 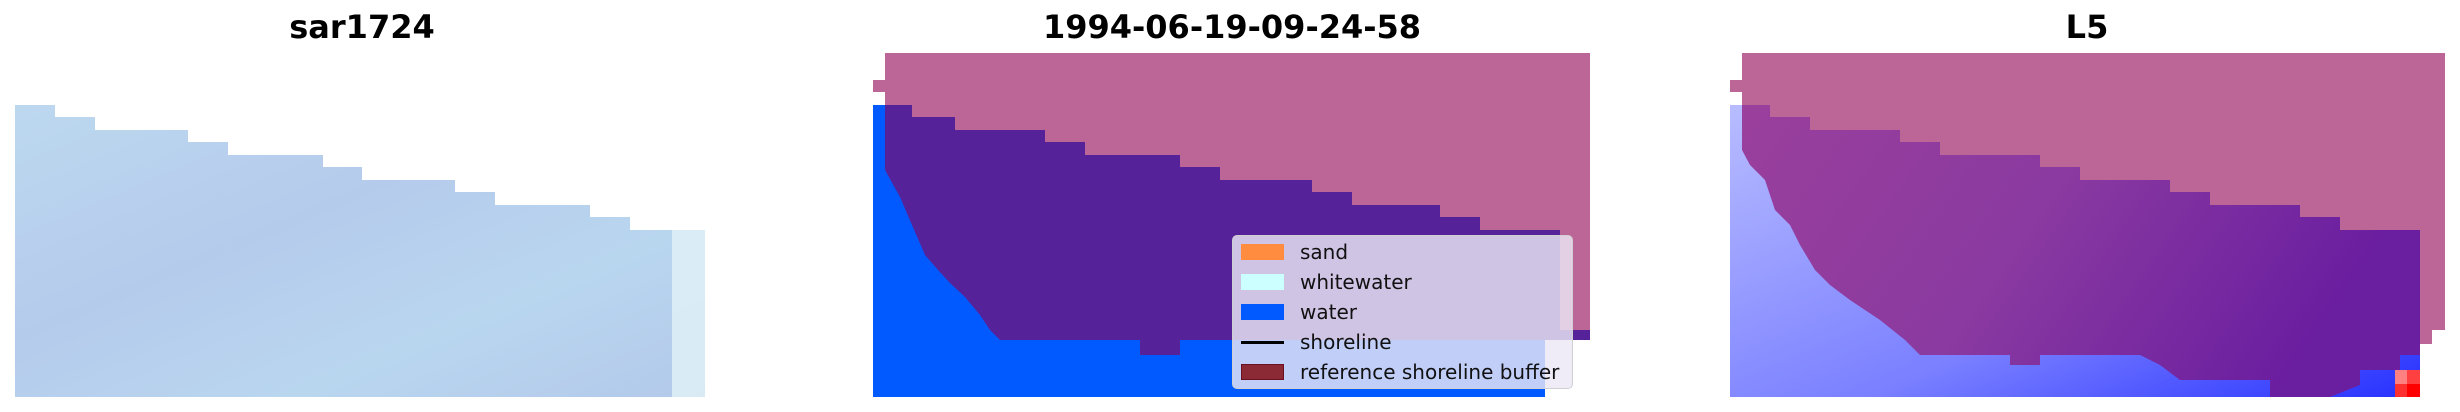 What do you see at coordinates (879, 86) in the screenshot?
I see `reference-buffer-tab` at bounding box center [879, 86].